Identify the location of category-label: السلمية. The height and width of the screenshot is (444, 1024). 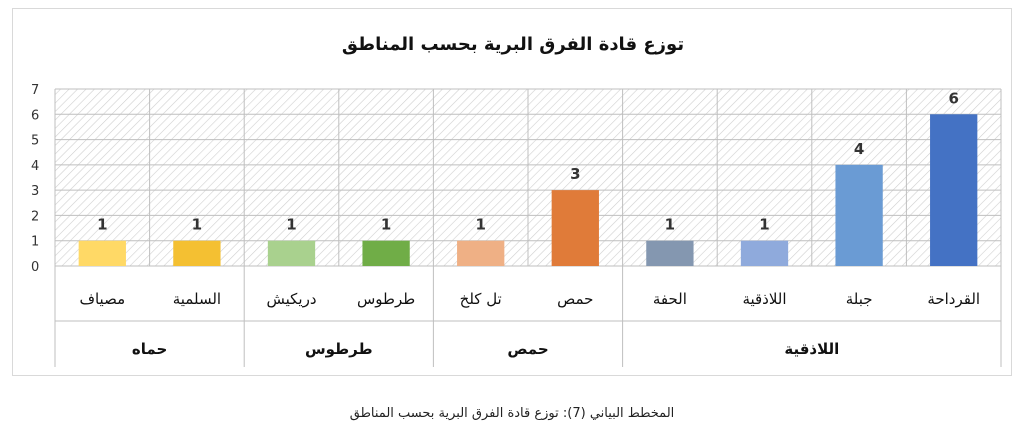
(197, 299).